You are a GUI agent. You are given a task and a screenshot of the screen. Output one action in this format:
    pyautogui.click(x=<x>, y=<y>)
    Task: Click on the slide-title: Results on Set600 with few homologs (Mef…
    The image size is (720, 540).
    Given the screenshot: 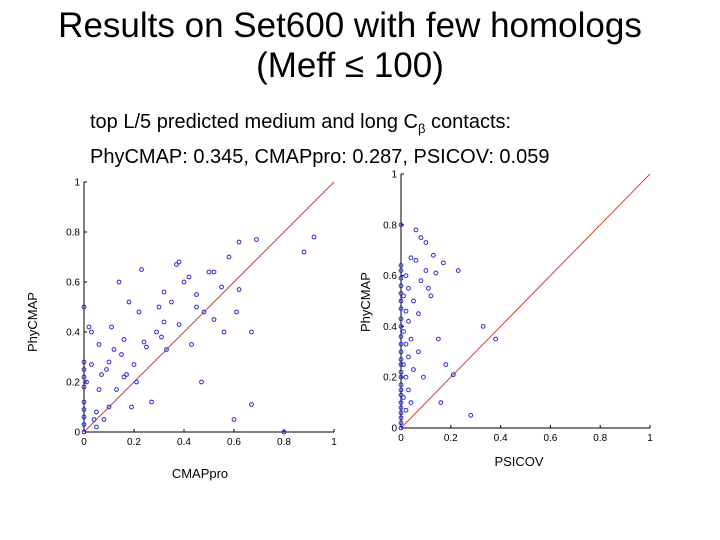 What is the action you would take?
    pyautogui.click(x=350, y=46)
    